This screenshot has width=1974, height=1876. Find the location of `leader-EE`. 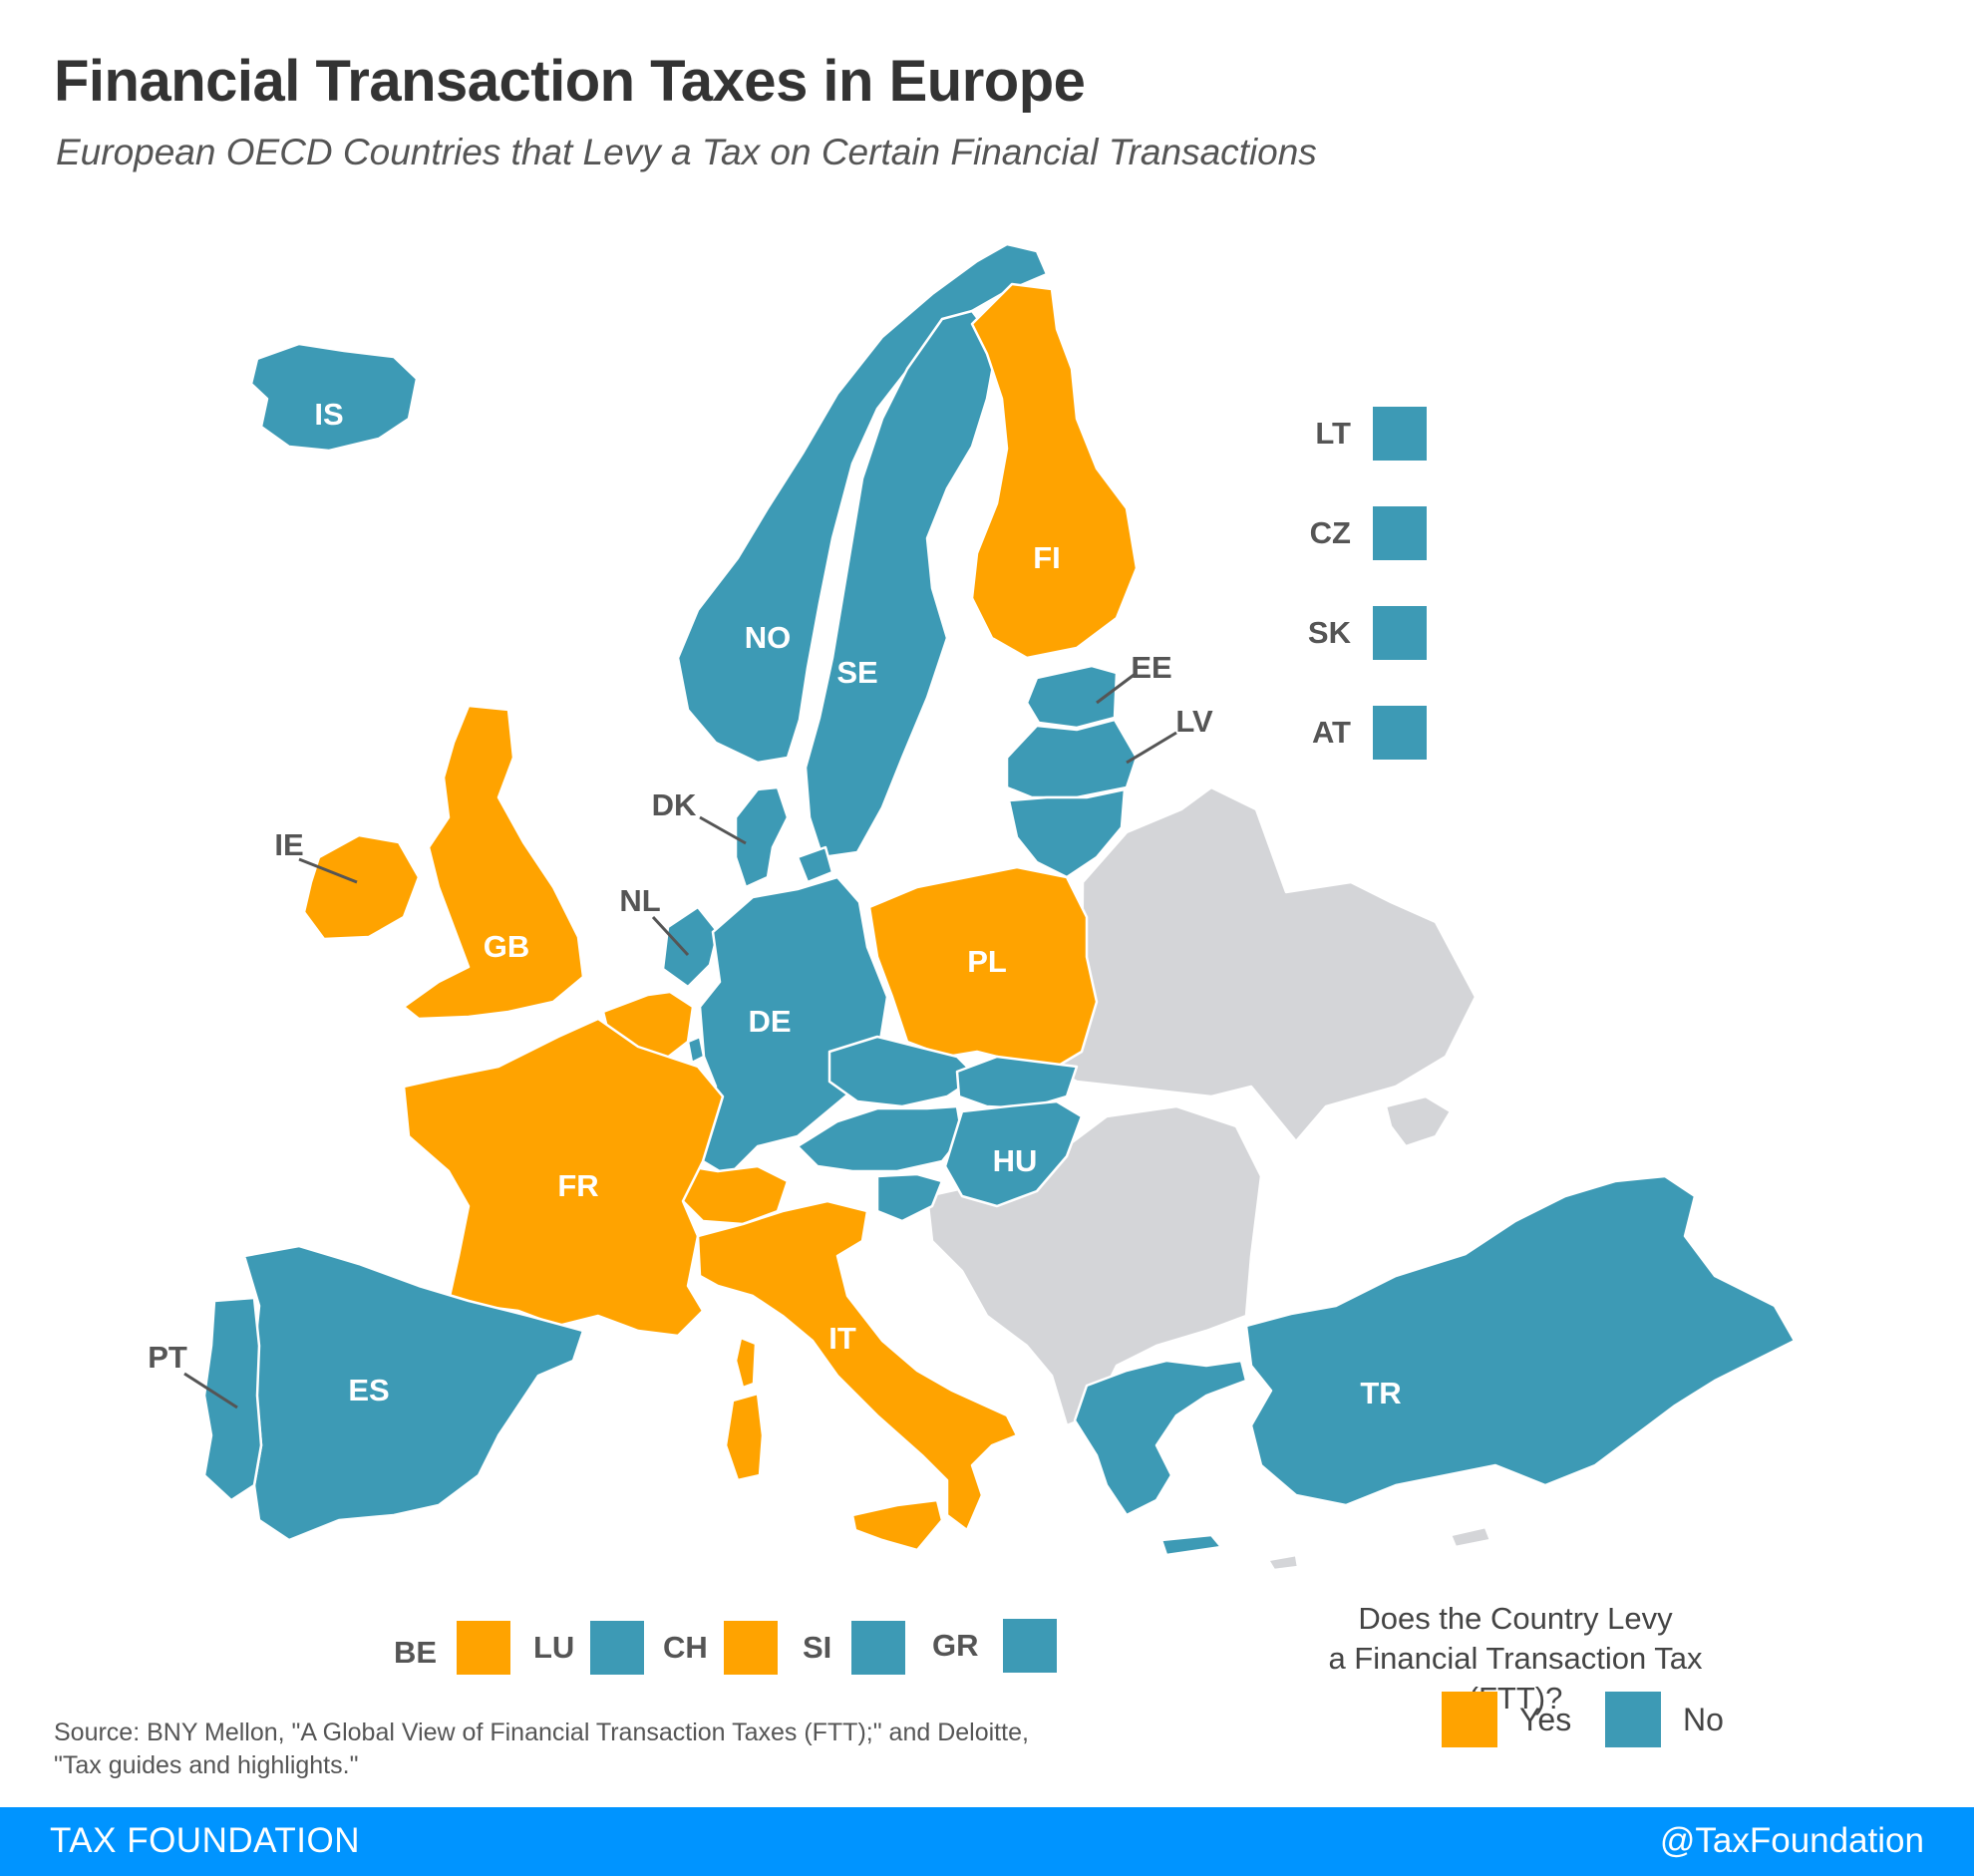

leader-EE is located at coordinates (1117, 688).